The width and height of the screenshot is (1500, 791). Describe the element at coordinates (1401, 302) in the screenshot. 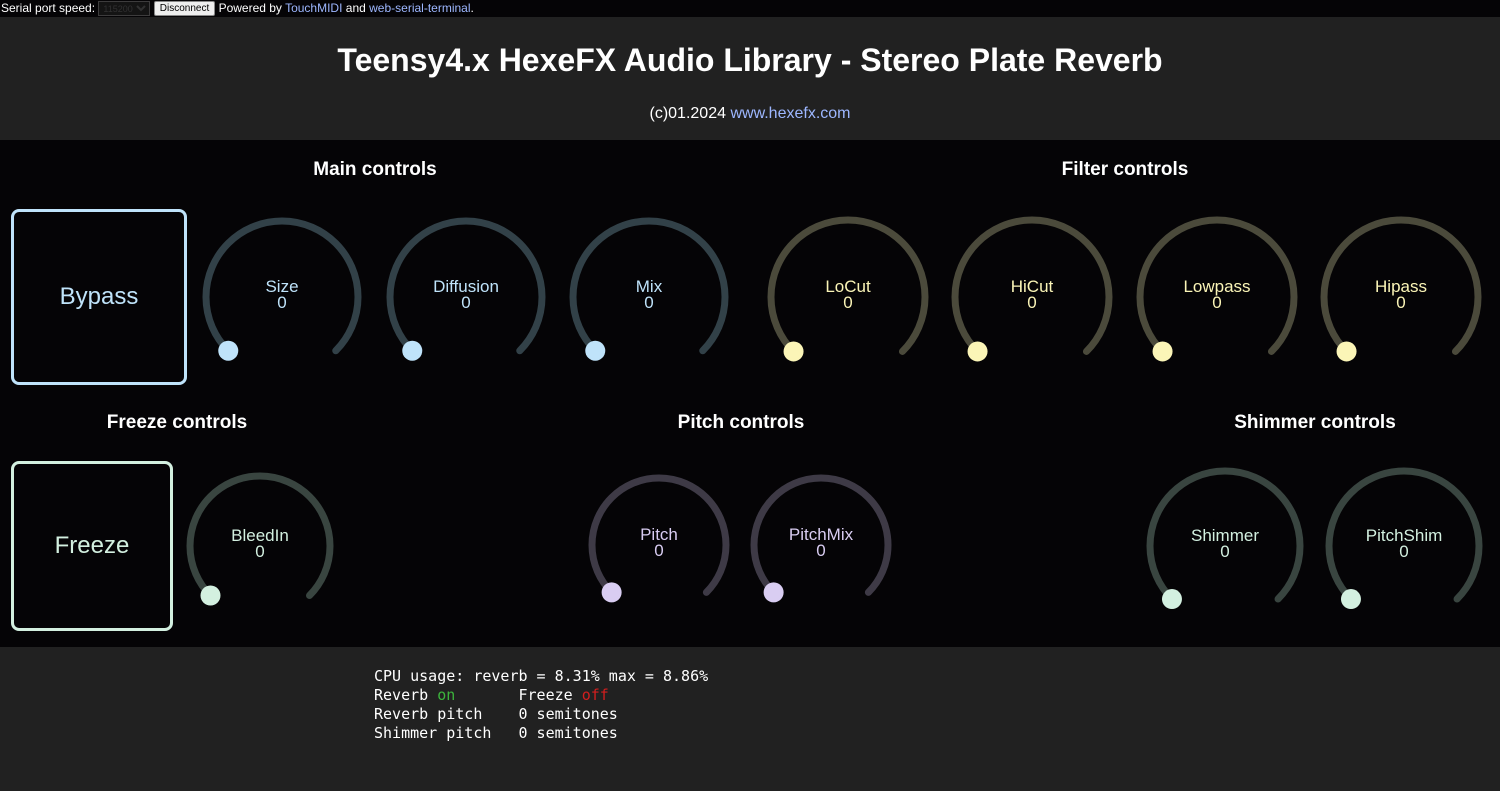

I see `hipass-knob-value: 0` at that location.